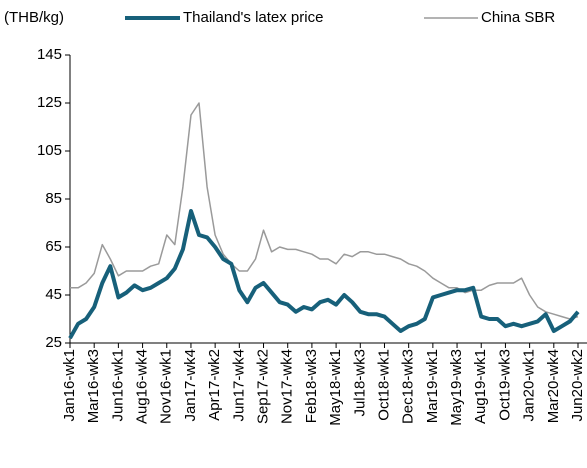 The width and height of the screenshot is (587, 468). What do you see at coordinates (253, 17) in the screenshot?
I see `legend-label: Thailand's latex price` at bounding box center [253, 17].